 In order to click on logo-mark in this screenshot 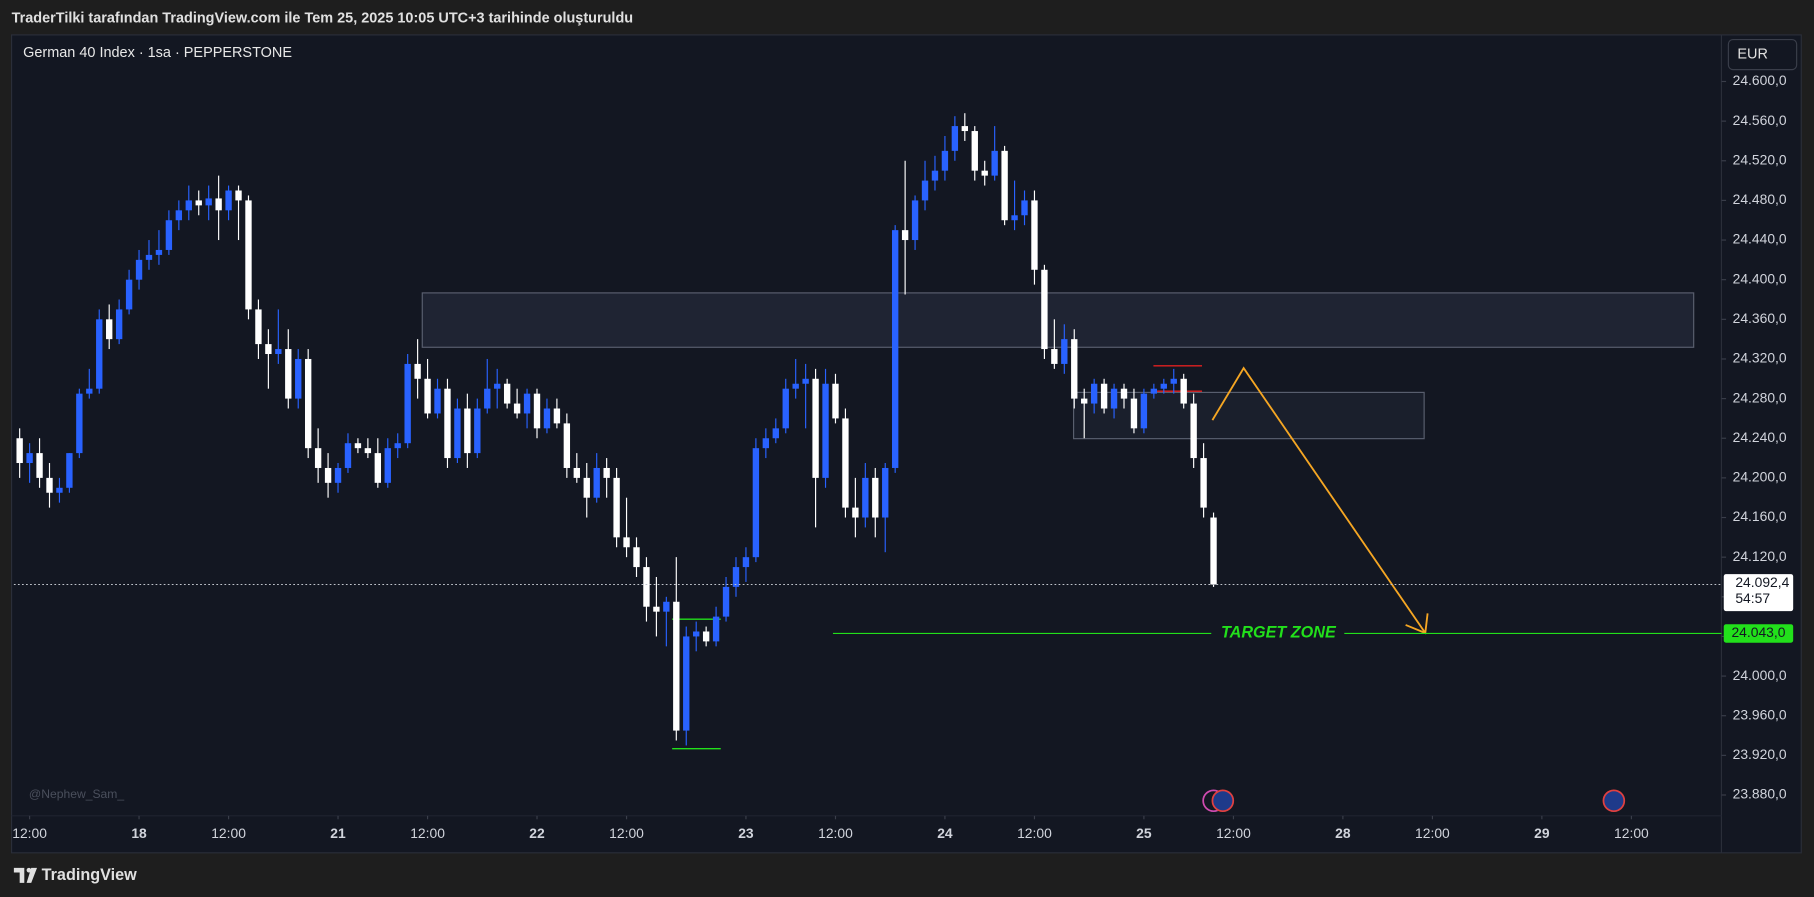, I will do `click(25, 875)`.